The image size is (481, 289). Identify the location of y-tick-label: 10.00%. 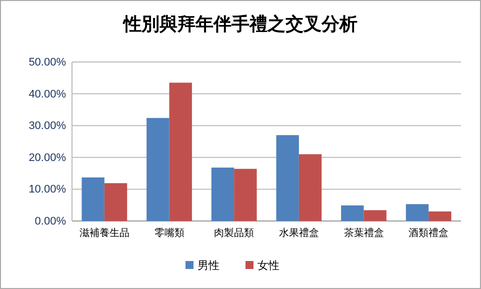
(47, 190).